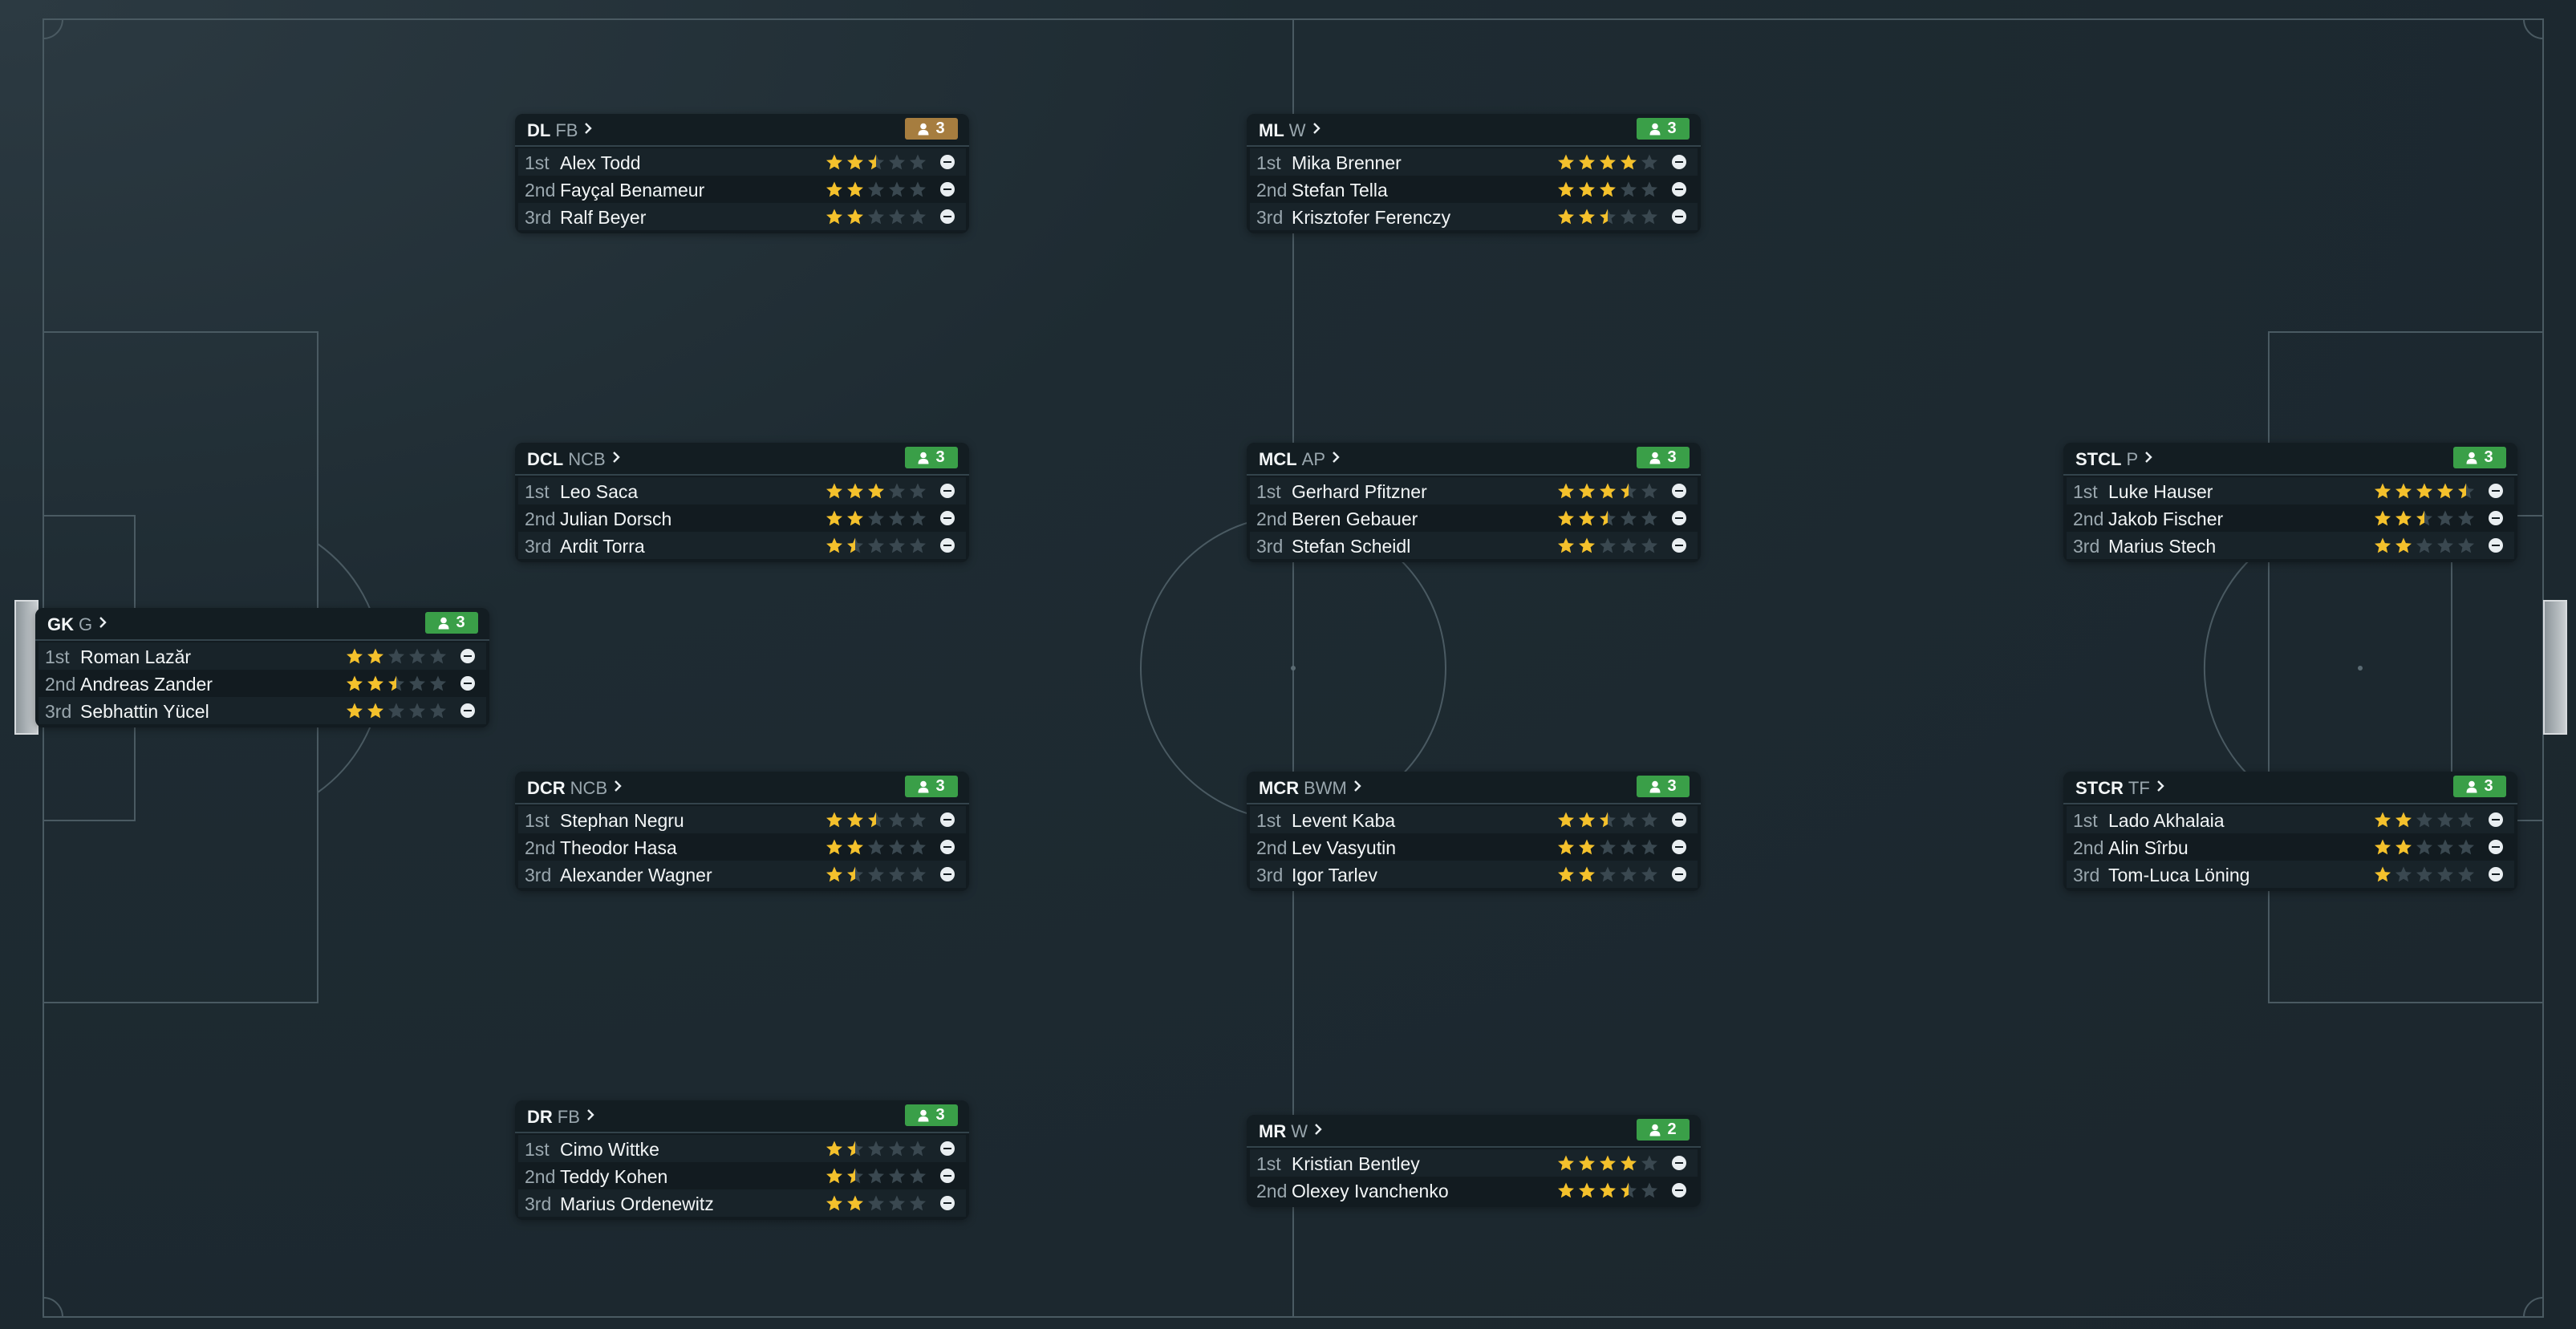 Image resolution: width=2576 pixels, height=1329 pixels. I want to click on player-name: Roman Lazăr, so click(136, 656).